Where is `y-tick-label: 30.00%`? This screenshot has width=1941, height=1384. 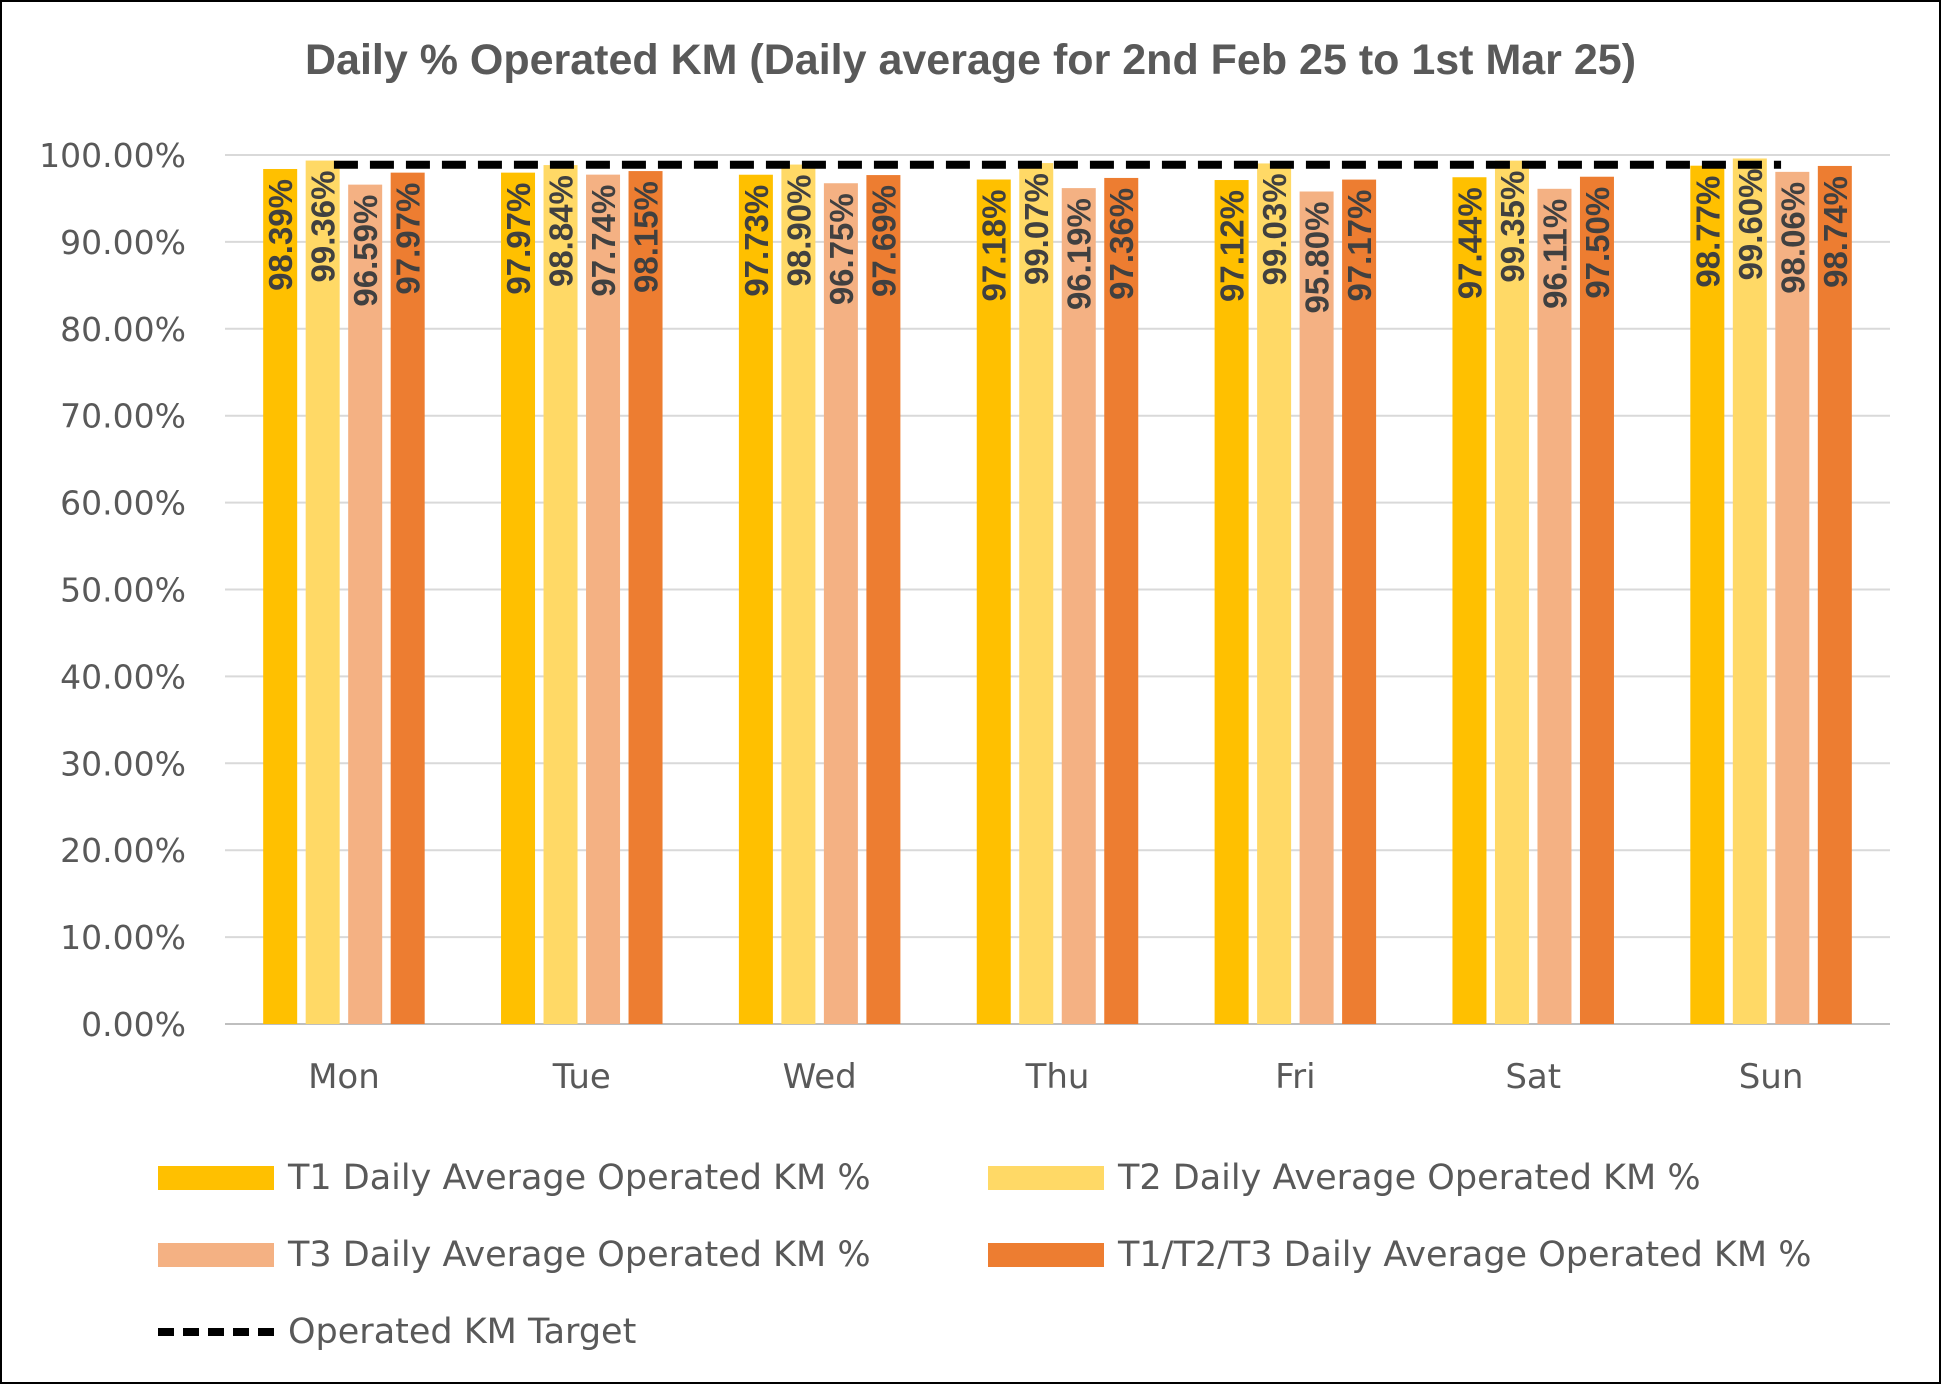
y-tick-label: 30.00% is located at coordinates (123, 763).